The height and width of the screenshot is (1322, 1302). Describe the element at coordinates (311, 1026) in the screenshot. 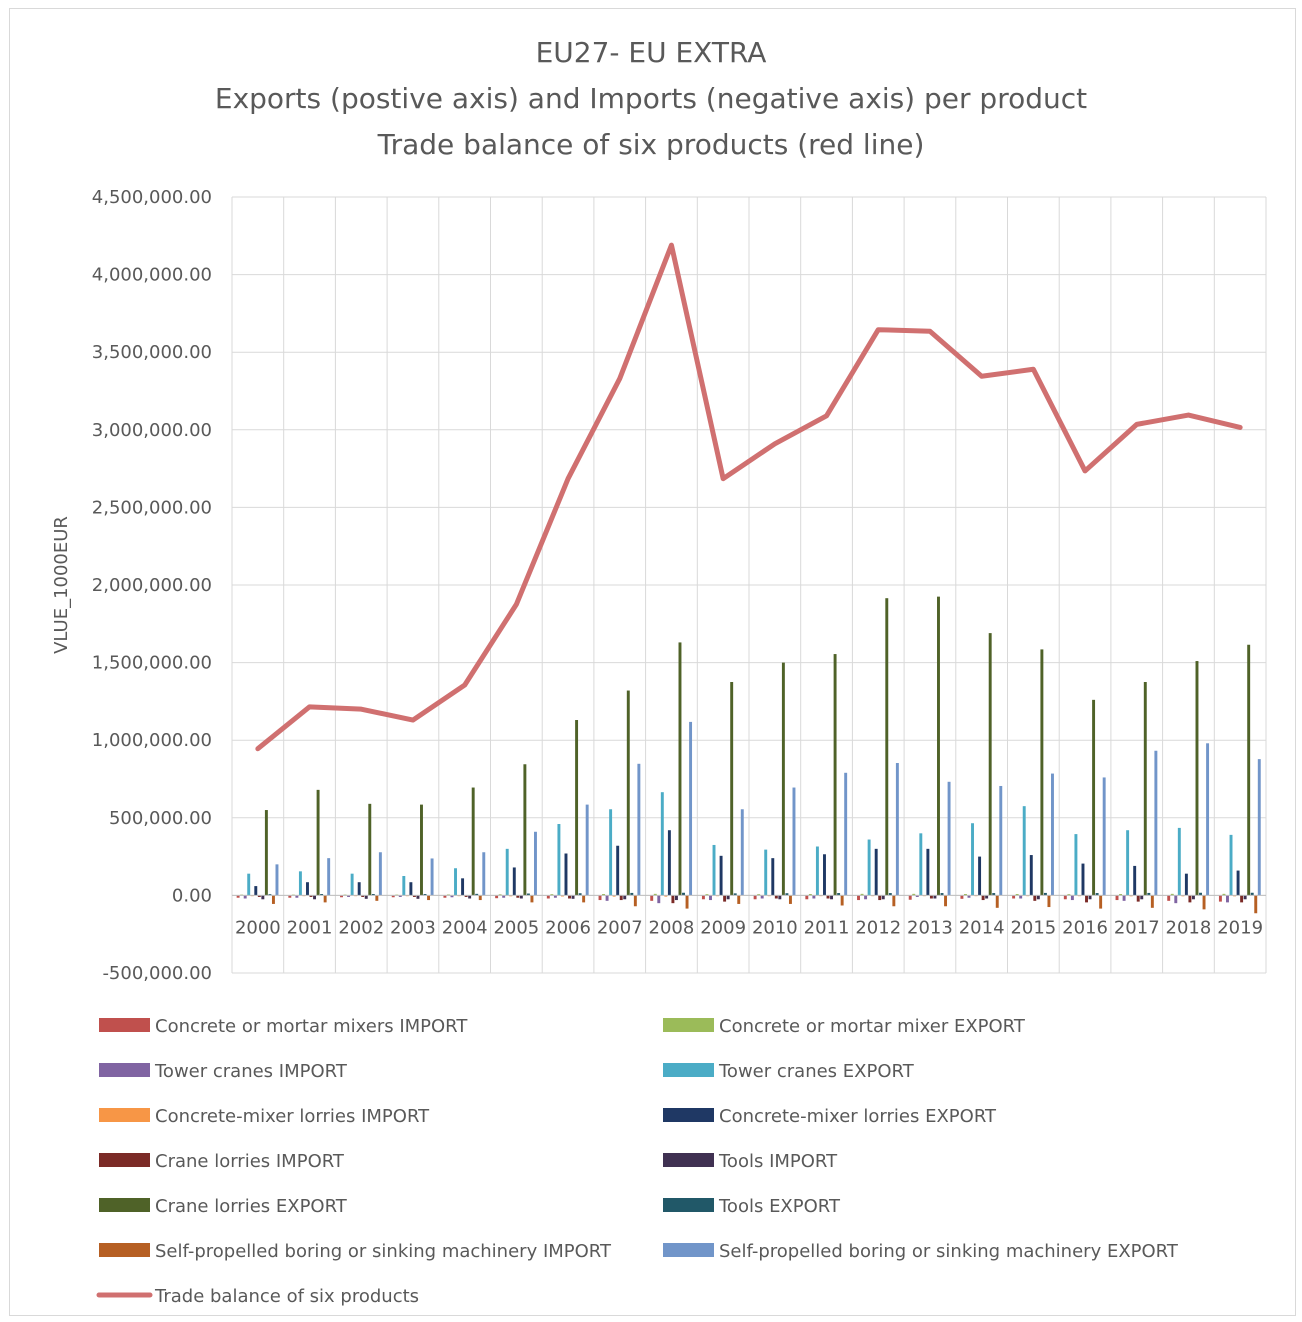

I see `legend-label-0: Concrete or mortar mixers IMPORT` at that location.